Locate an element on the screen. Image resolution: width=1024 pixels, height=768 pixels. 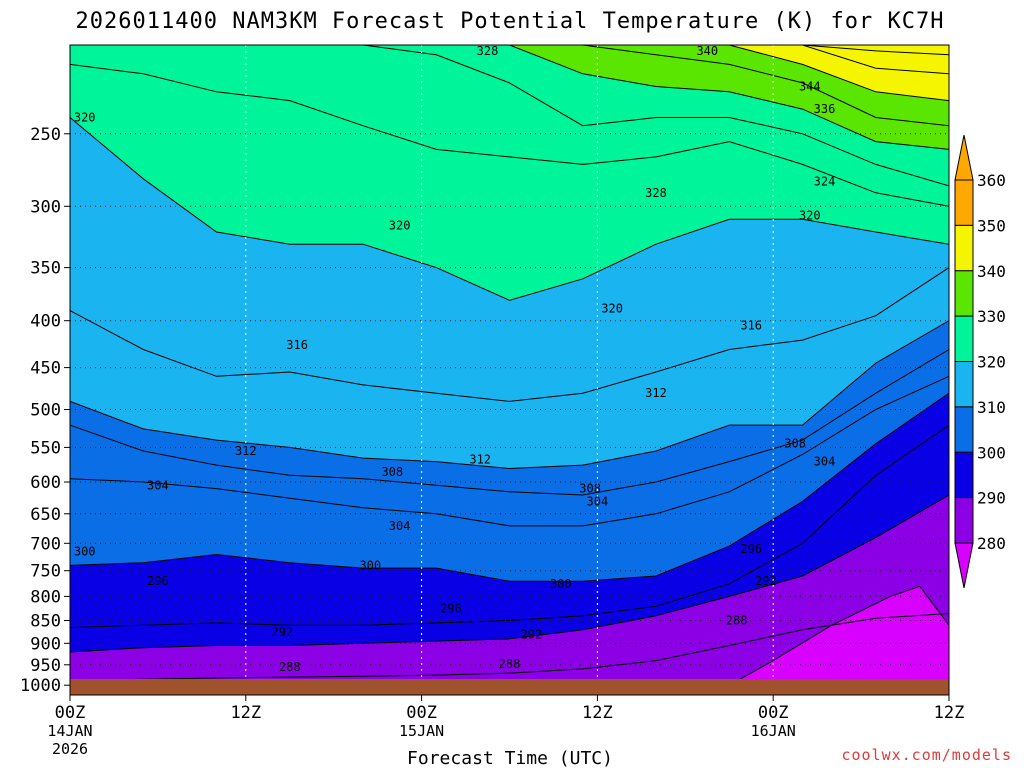
y-tick-label: 800 is located at coordinates (45, 597).